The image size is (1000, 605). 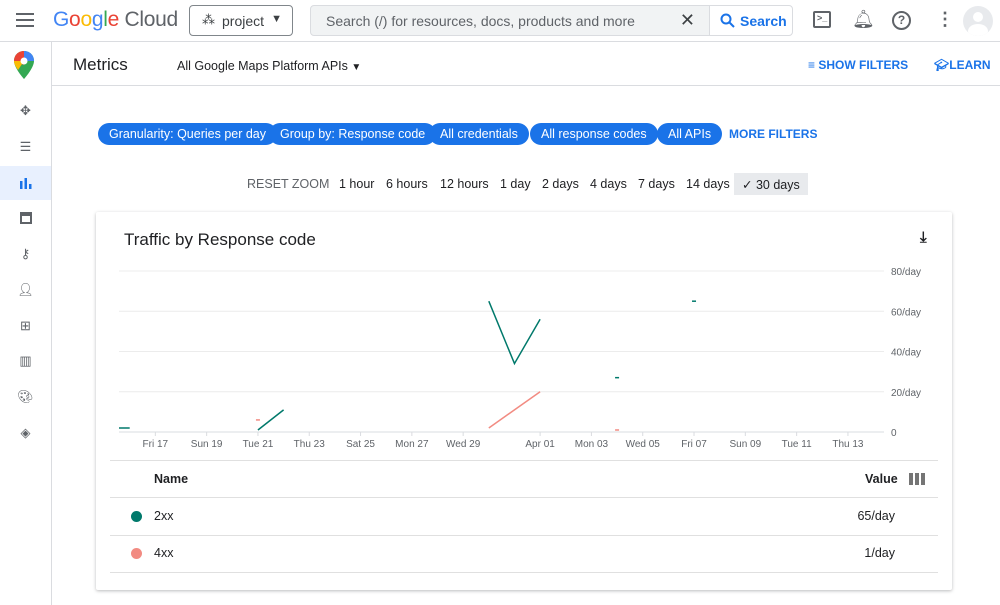 What do you see at coordinates (608, 184) in the screenshot?
I see `zoom-4-days: 4 days` at bounding box center [608, 184].